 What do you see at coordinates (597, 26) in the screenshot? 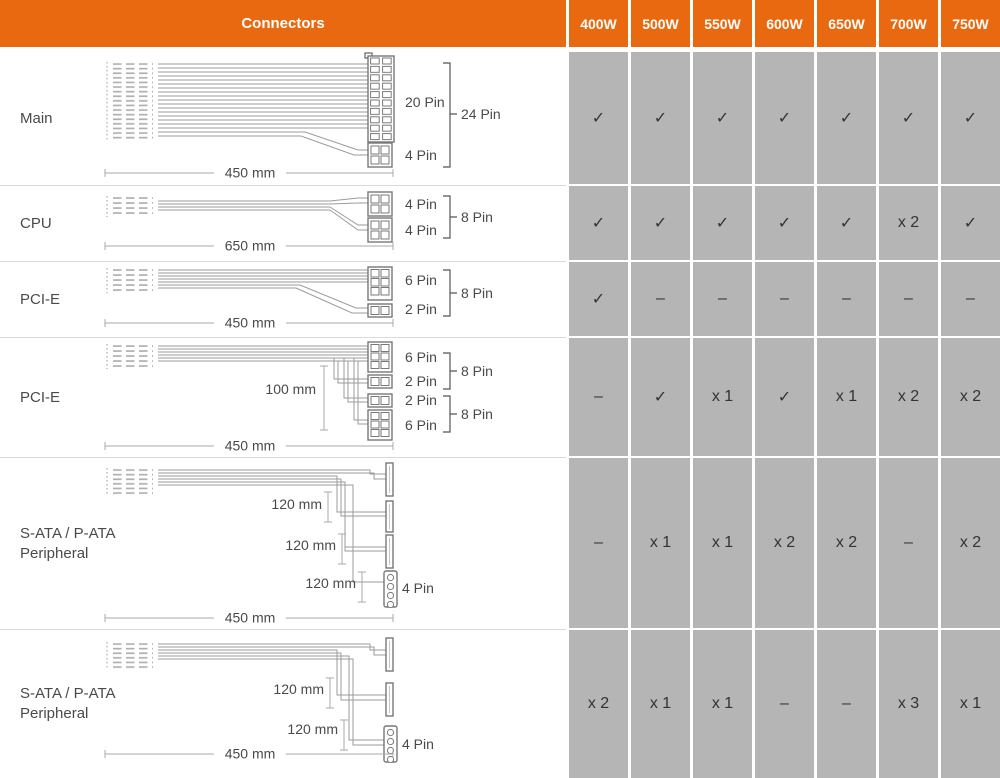
I see `wattage-header-400w: 400W` at bounding box center [597, 26].